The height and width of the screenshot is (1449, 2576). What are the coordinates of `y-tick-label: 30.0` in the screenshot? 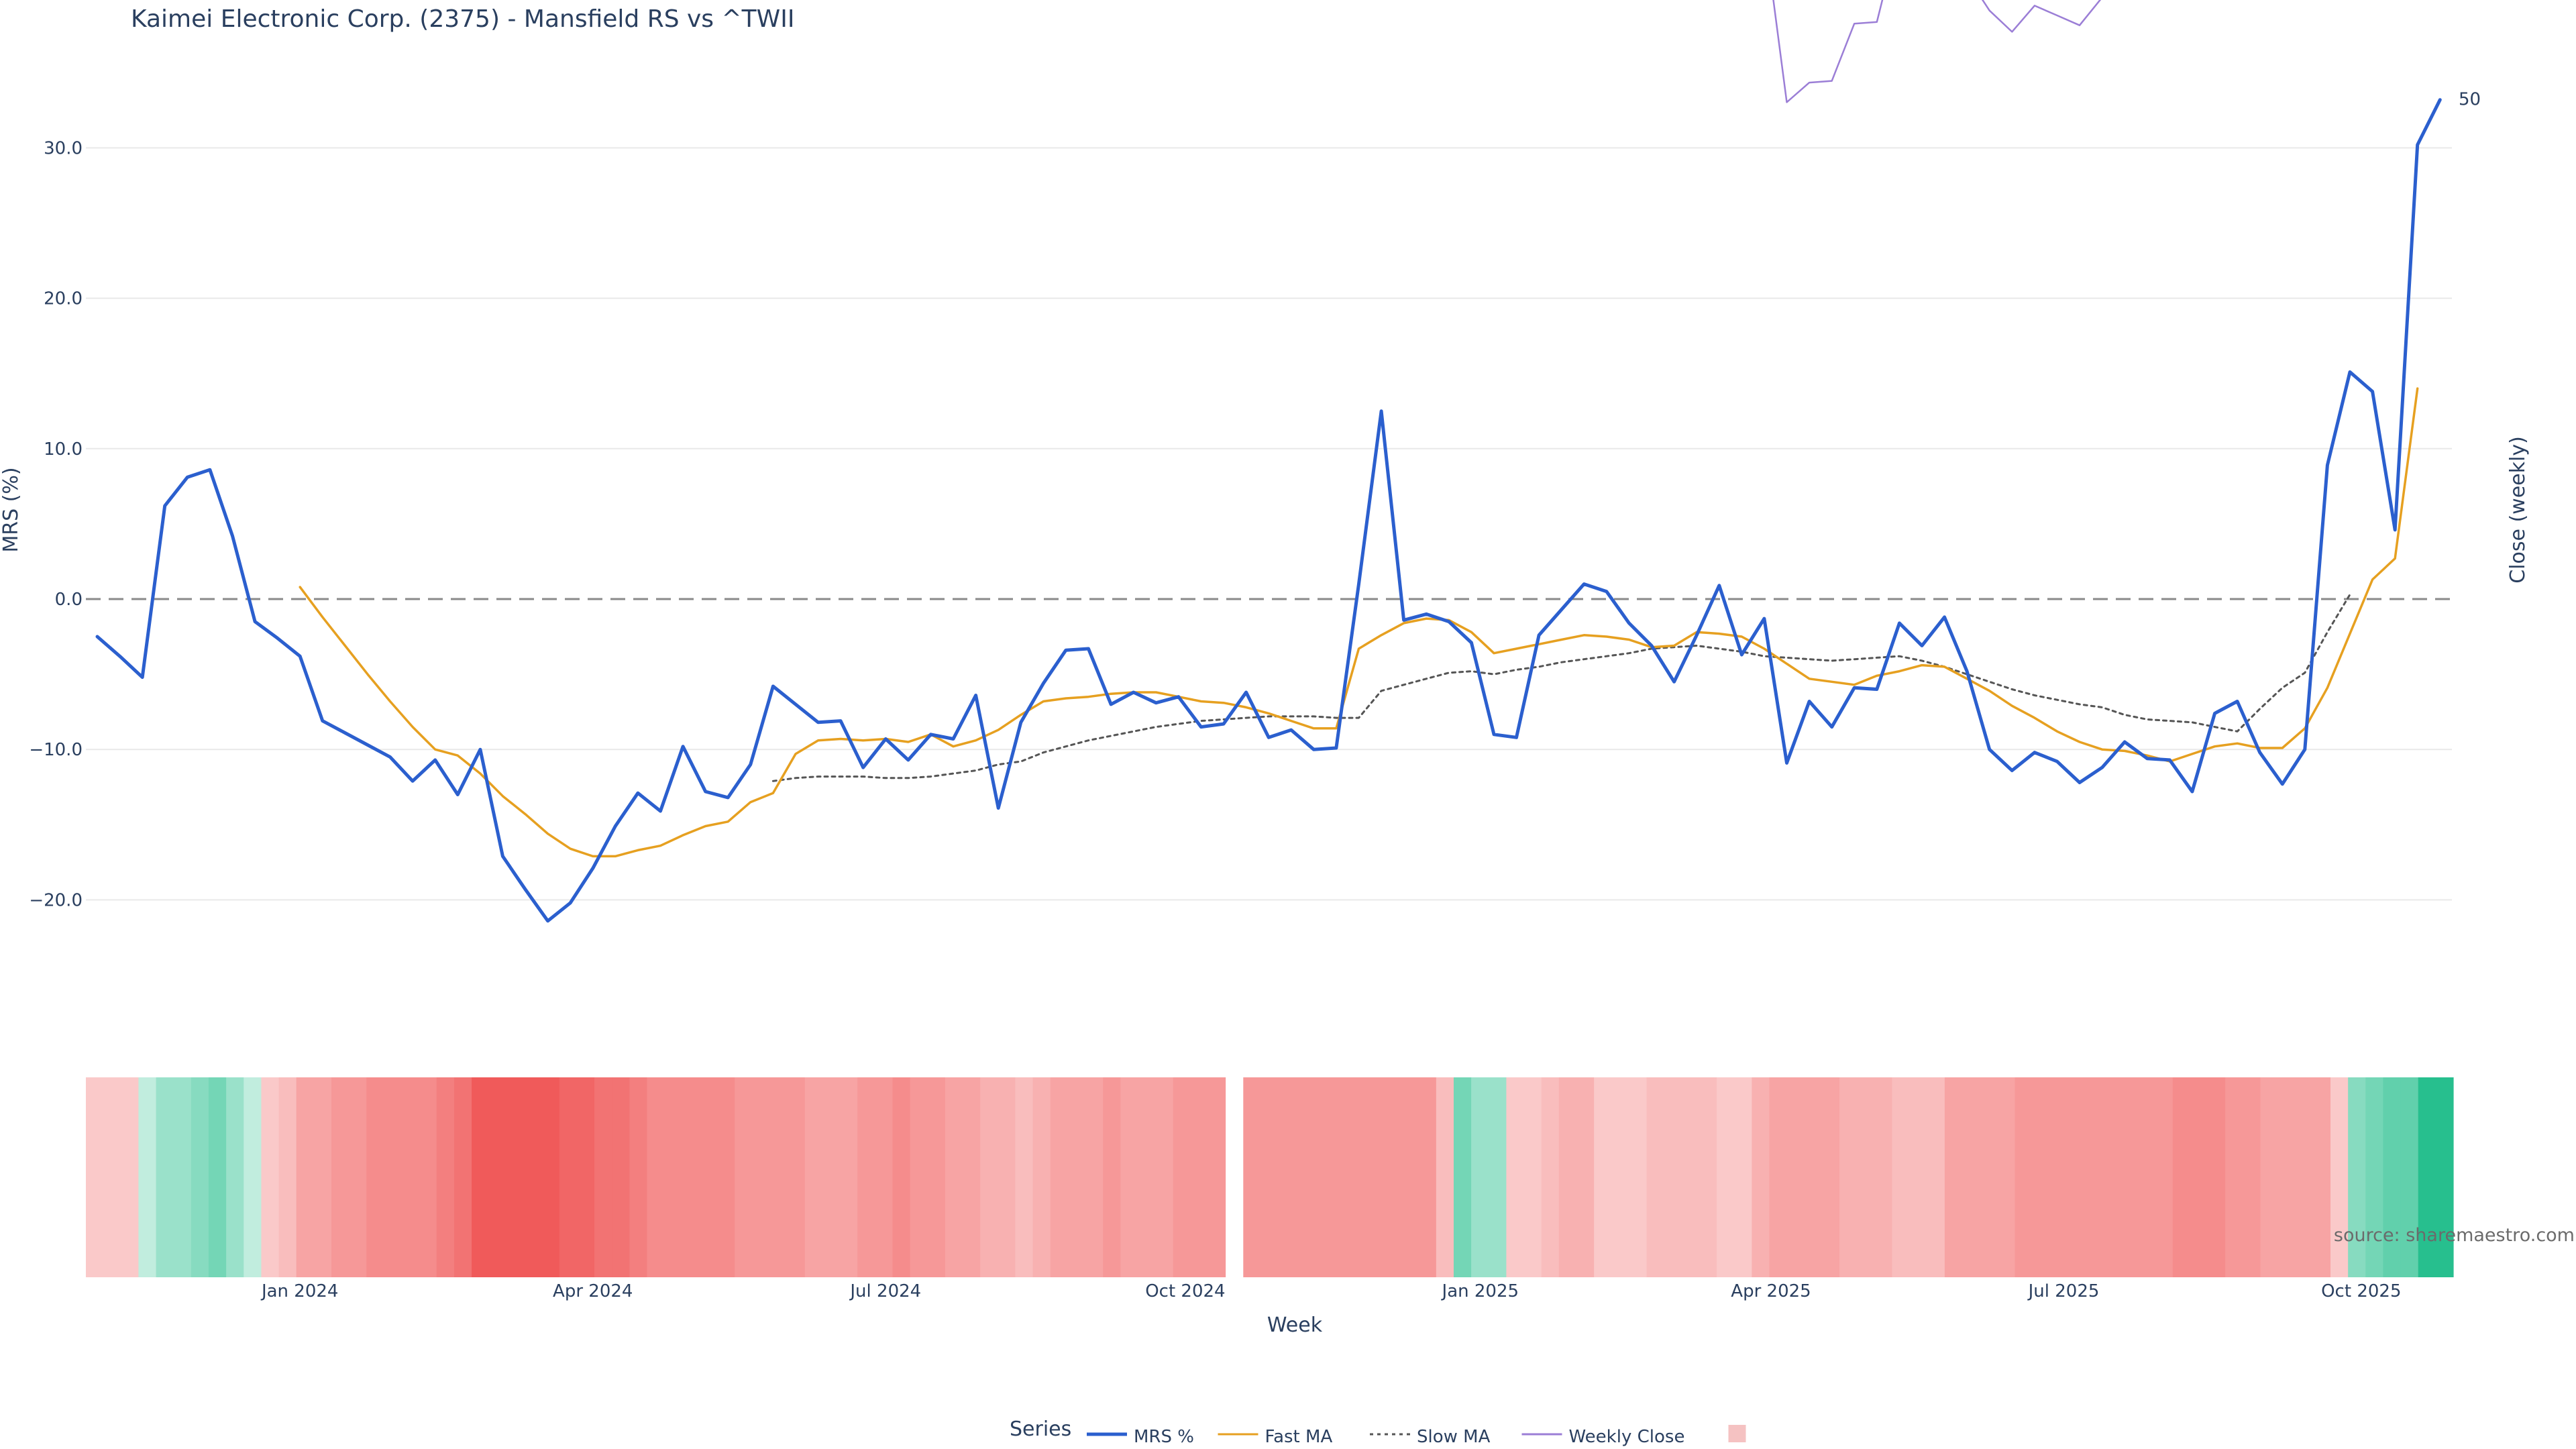 It's located at (63, 148).